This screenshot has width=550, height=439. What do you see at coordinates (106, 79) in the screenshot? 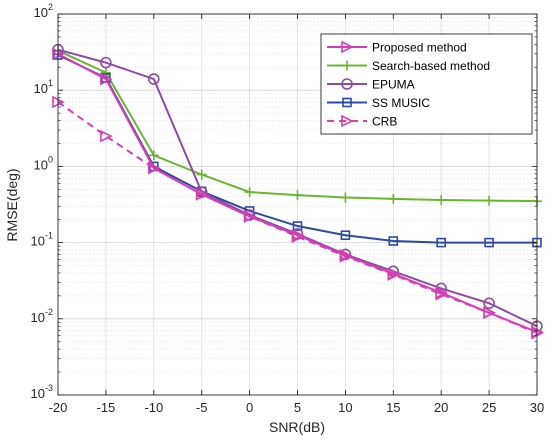
I see `data-point-proposed-method` at bounding box center [106, 79].